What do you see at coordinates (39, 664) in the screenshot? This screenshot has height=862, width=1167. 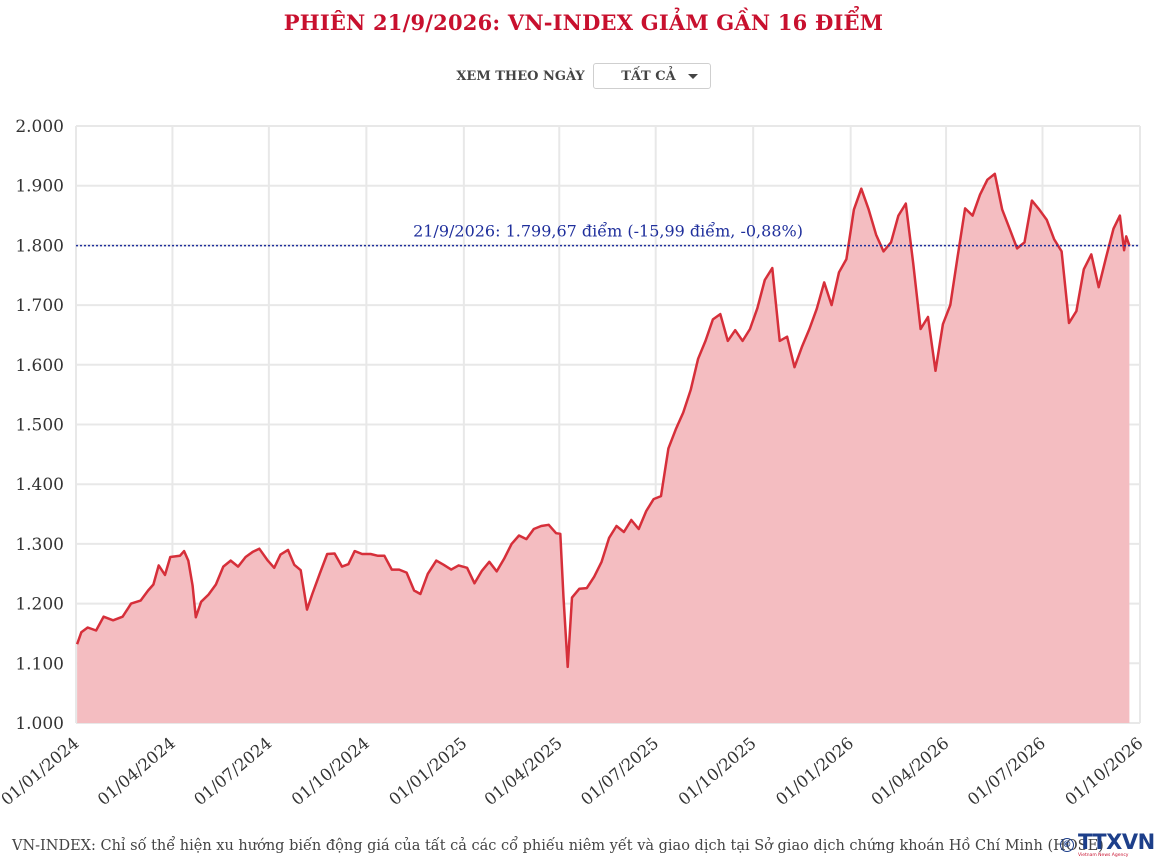 I see `y-tick-label: 1.100` at bounding box center [39, 664].